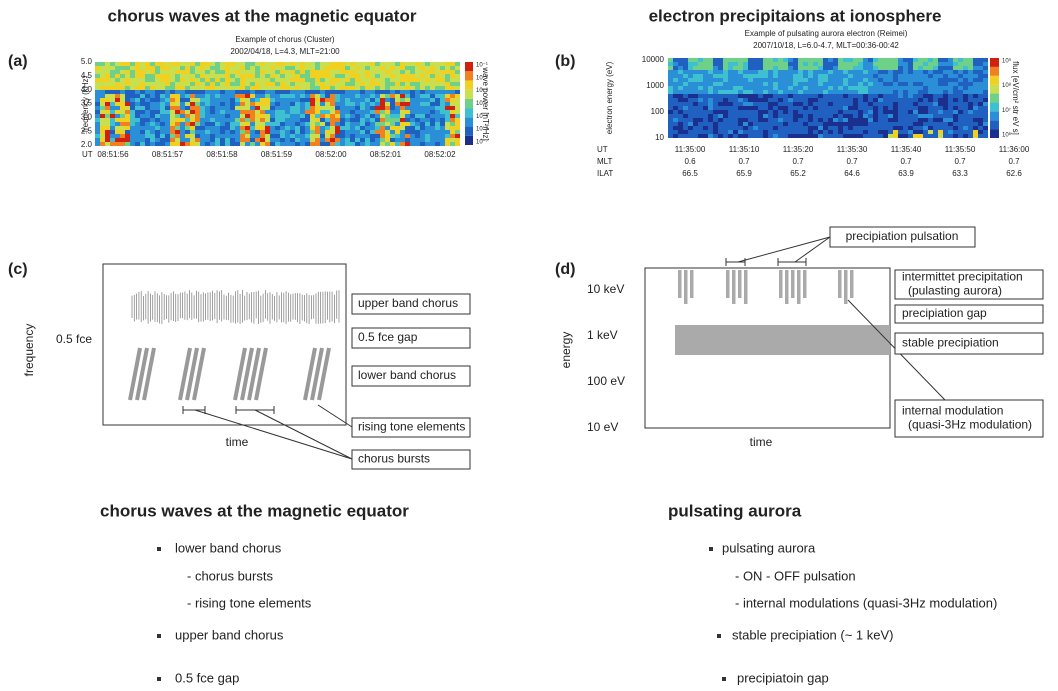 The width and height of the screenshot is (1058, 691). What do you see at coordinates (74, 339) in the screenshot?
I see `y-marker: 0.5 fce` at bounding box center [74, 339].